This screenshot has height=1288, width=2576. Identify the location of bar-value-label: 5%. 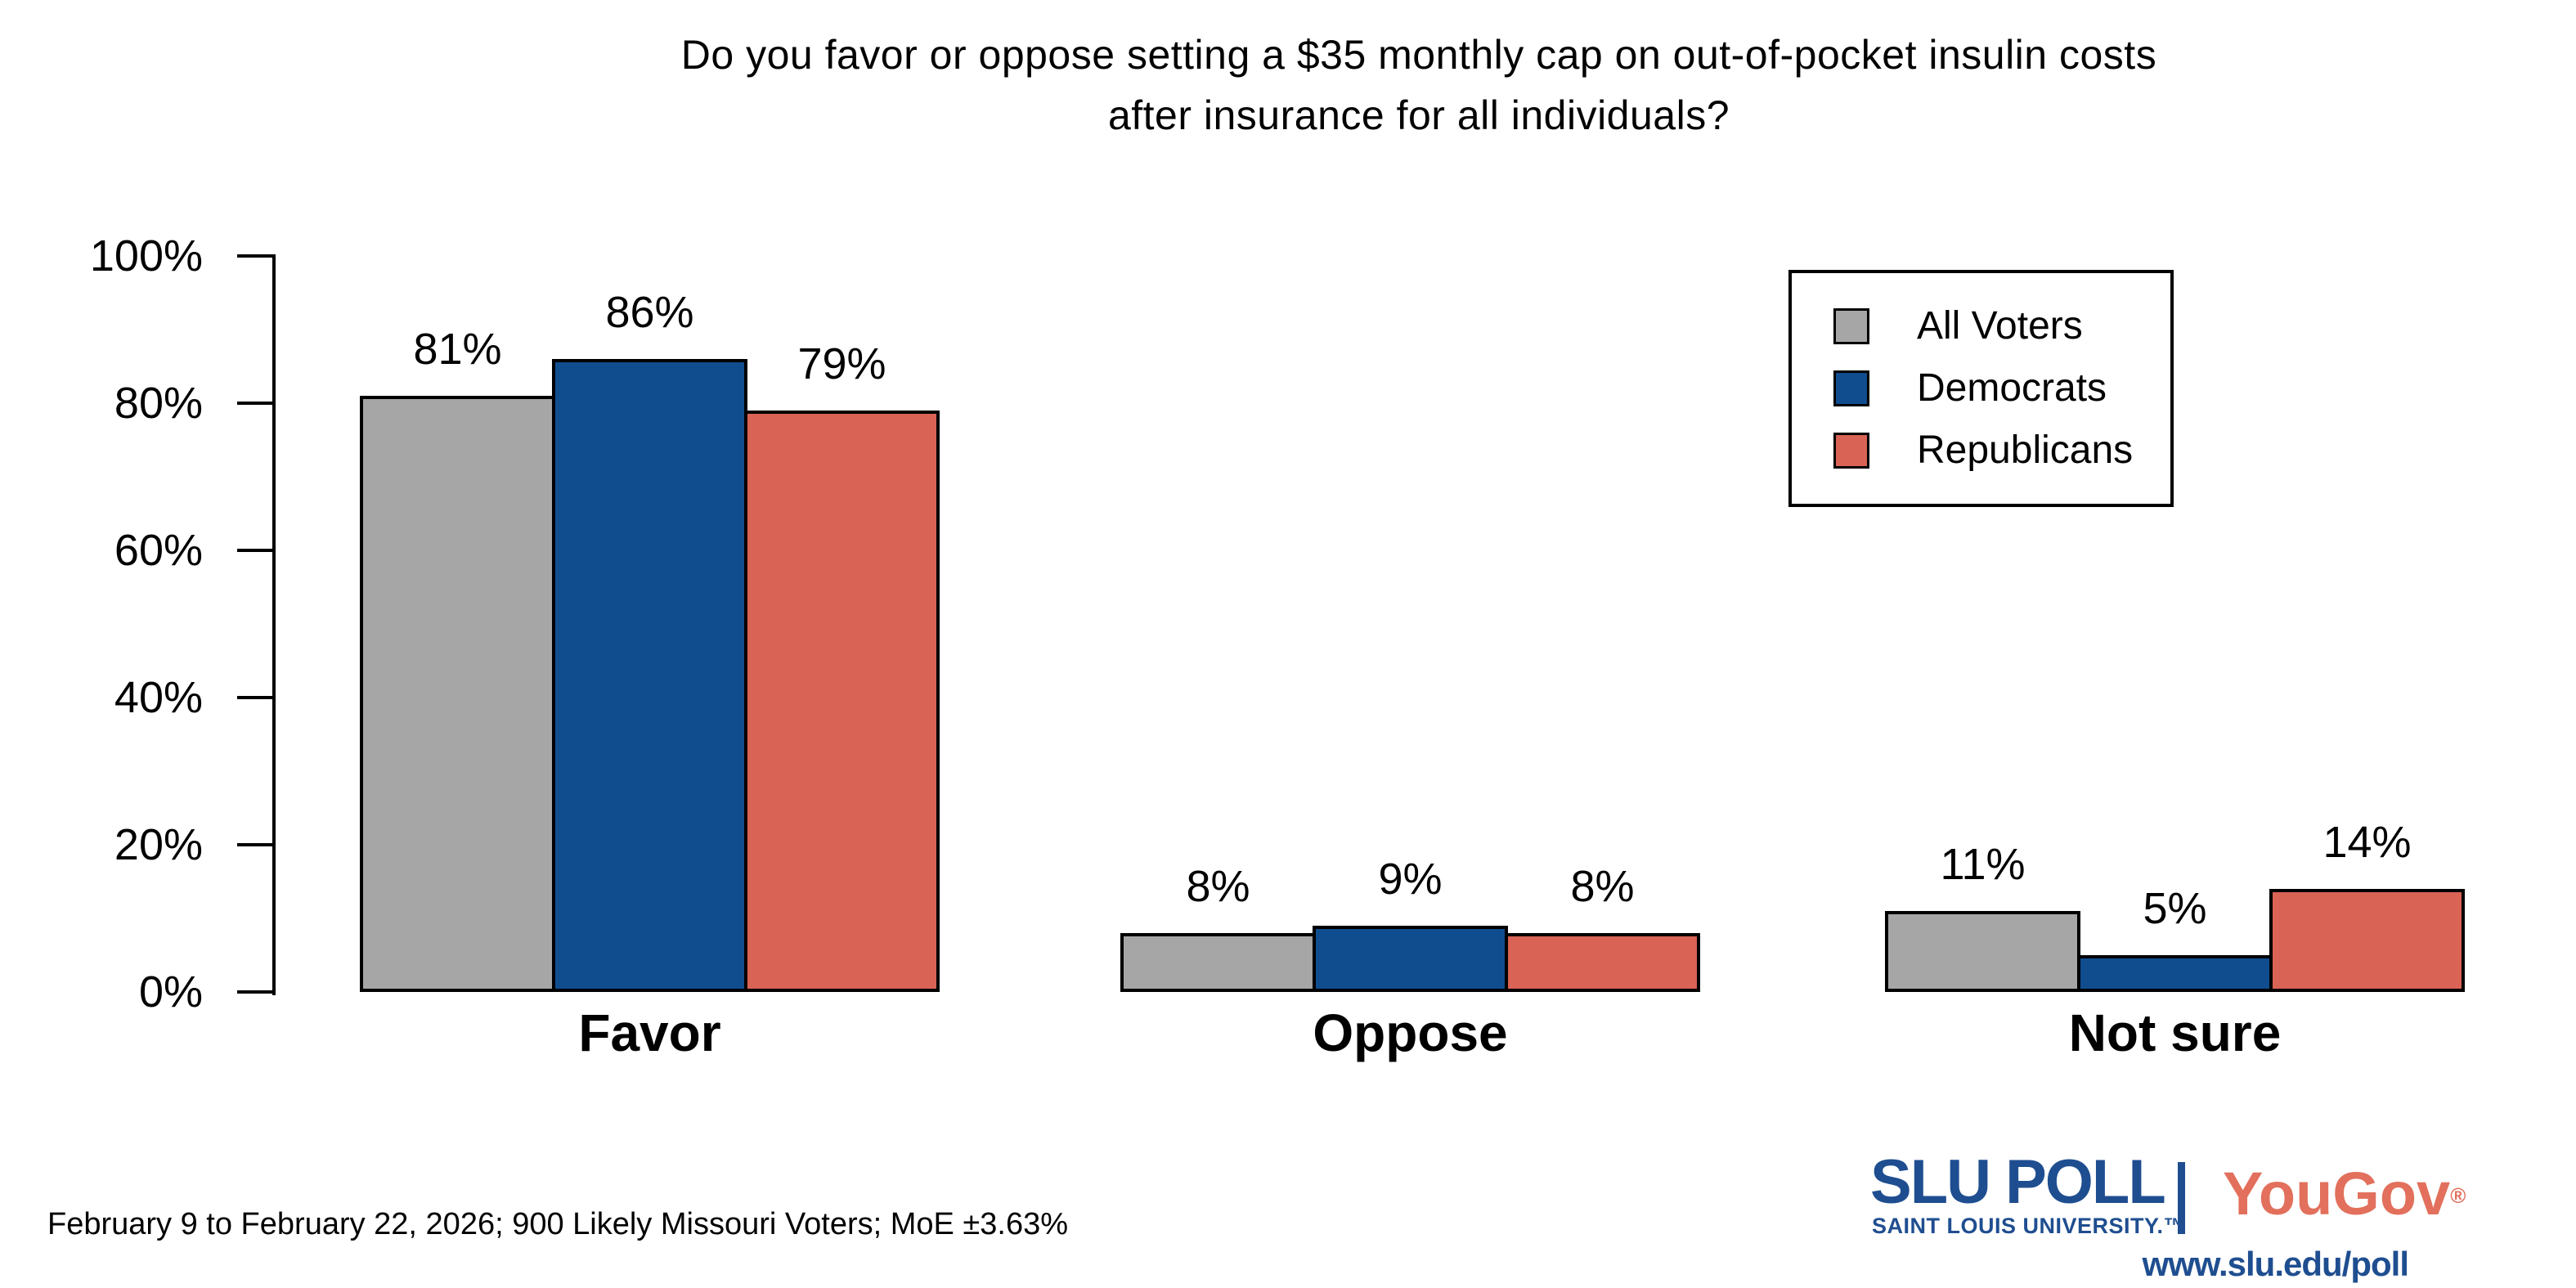
(2175, 908).